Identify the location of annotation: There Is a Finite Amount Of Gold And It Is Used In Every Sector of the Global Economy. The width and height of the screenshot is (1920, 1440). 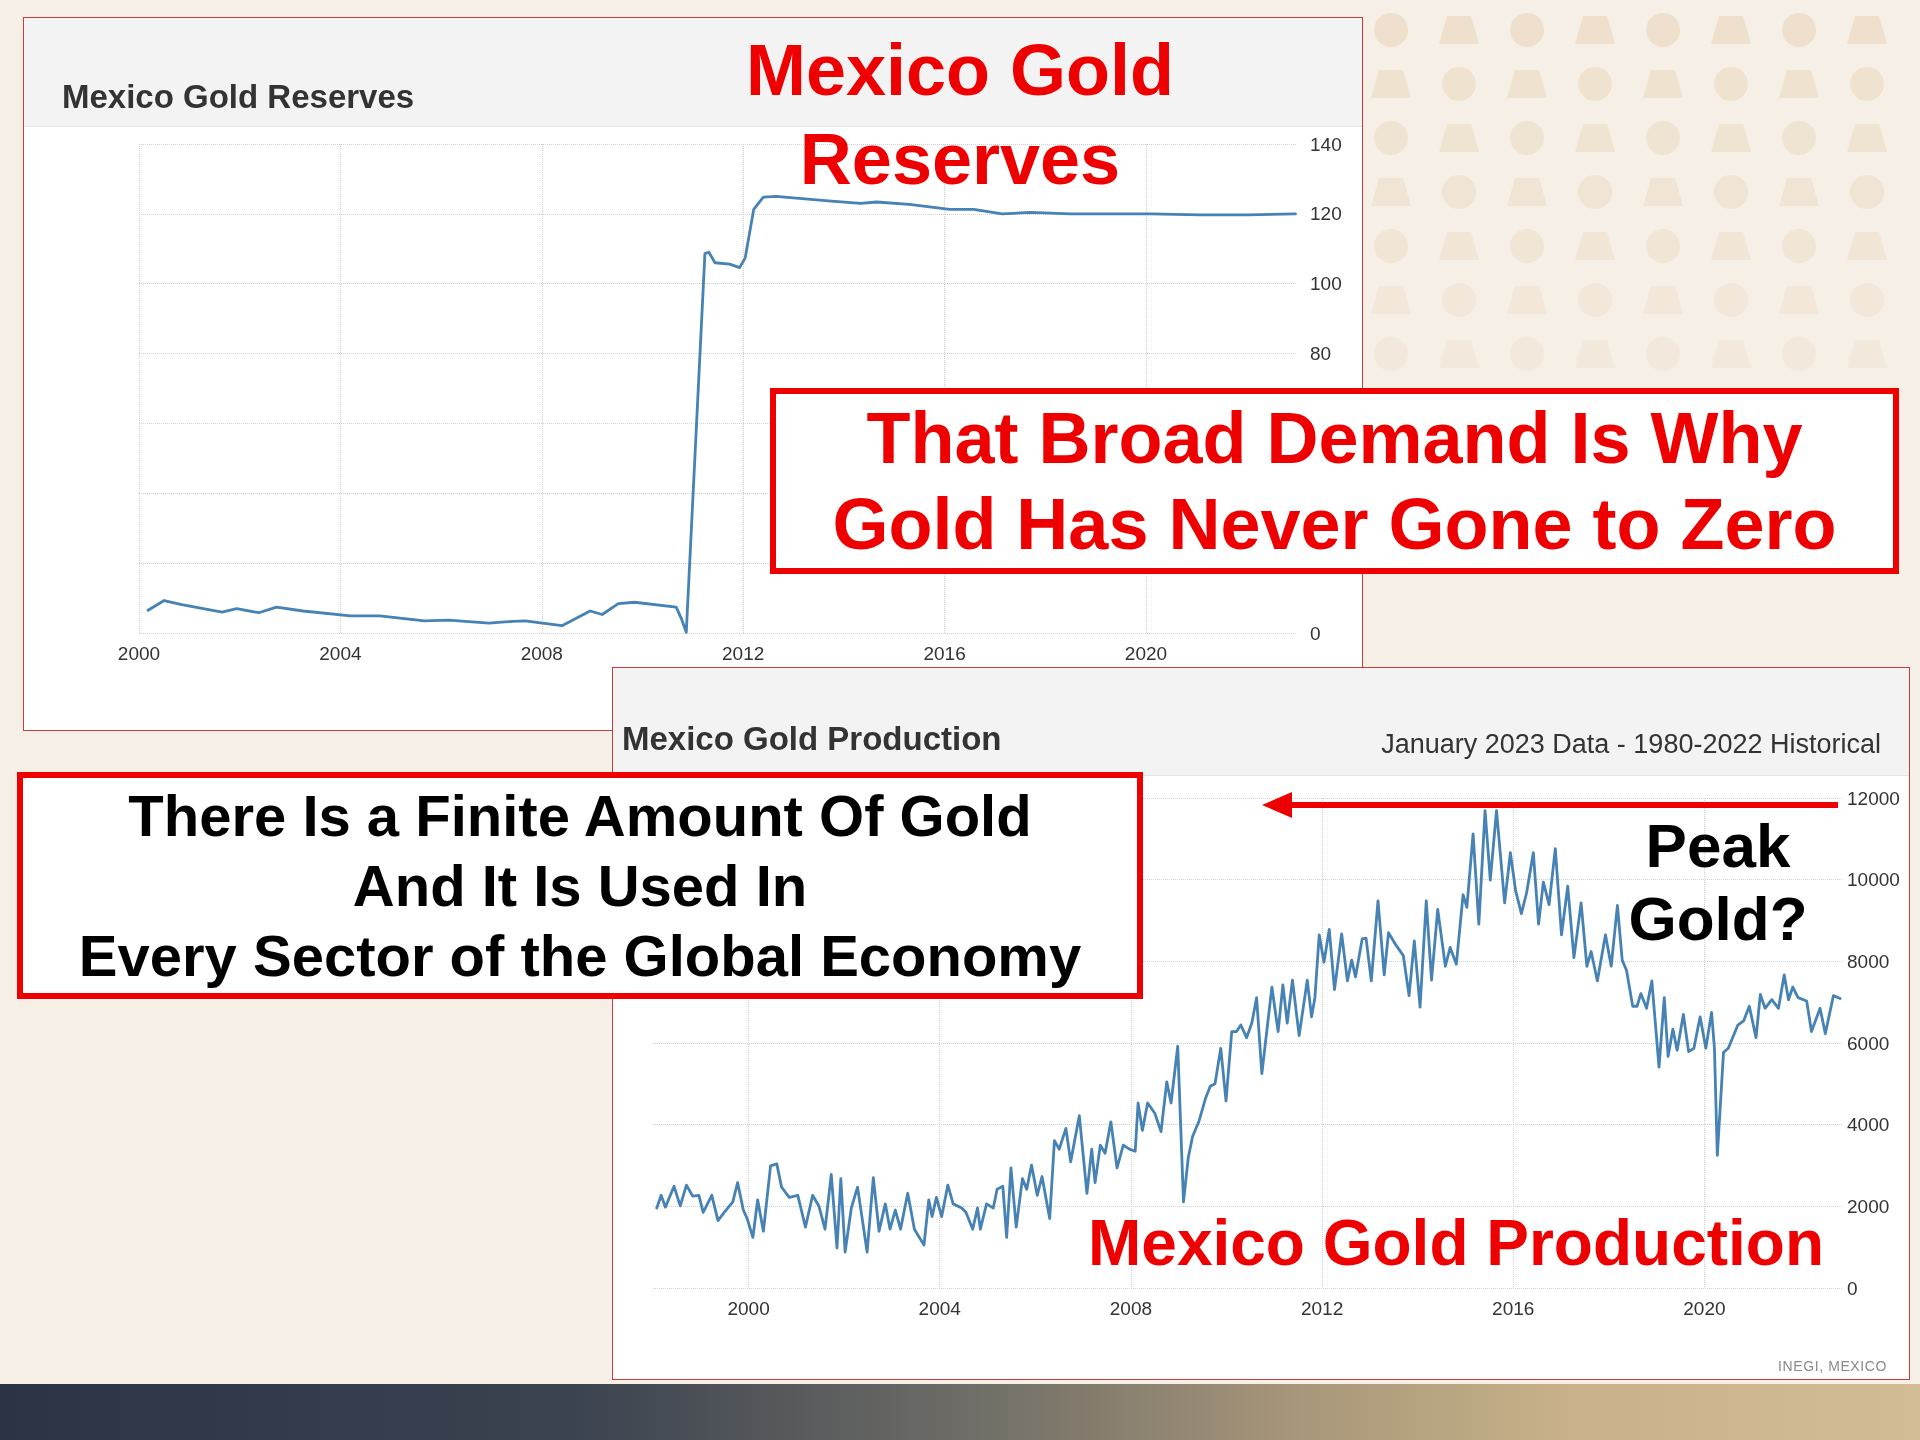
(580, 885).